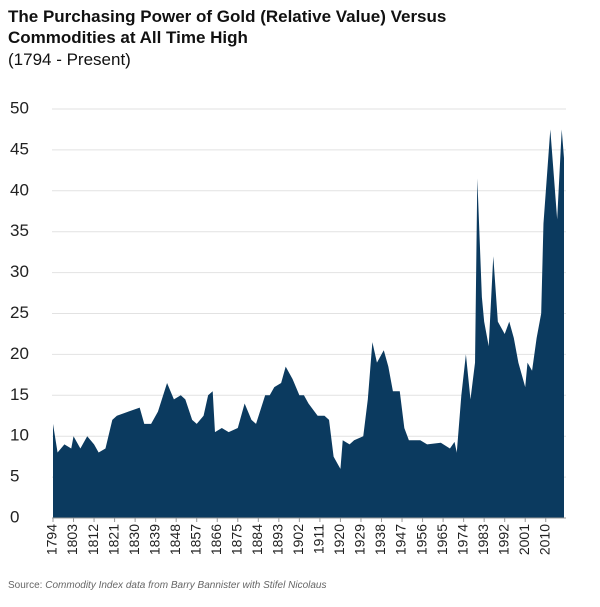 The height and width of the screenshot is (607, 600). Describe the element at coordinates (19, 435) in the screenshot. I see `y-tick-label: 10` at that location.